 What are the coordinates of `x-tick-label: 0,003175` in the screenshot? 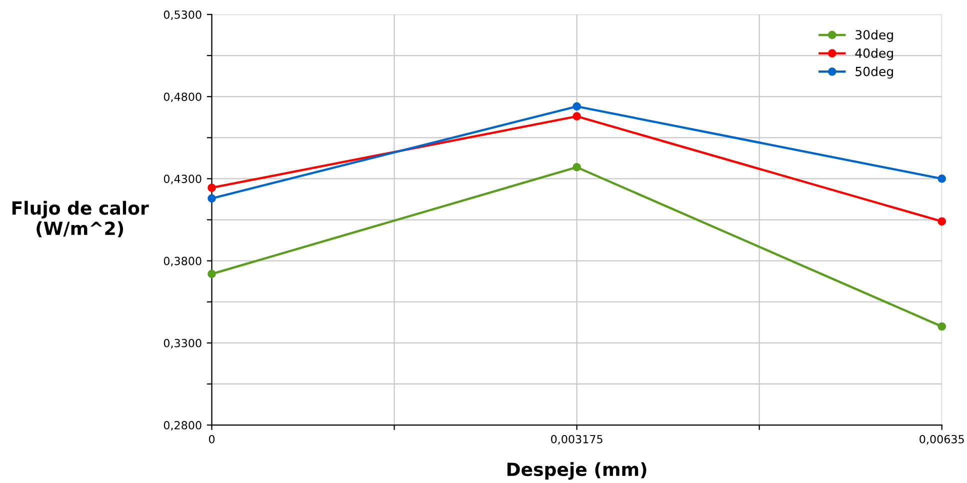 It's located at (576, 439).